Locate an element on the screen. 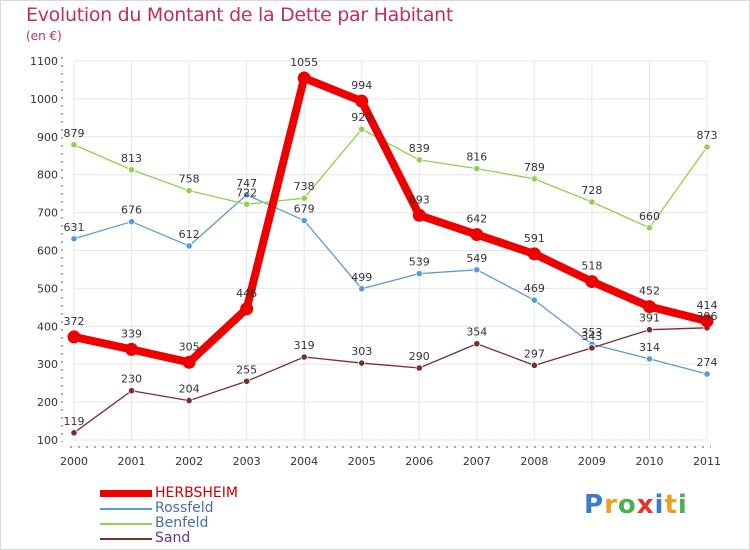  legend-label: HERBSHEIM is located at coordinates (196, 493).